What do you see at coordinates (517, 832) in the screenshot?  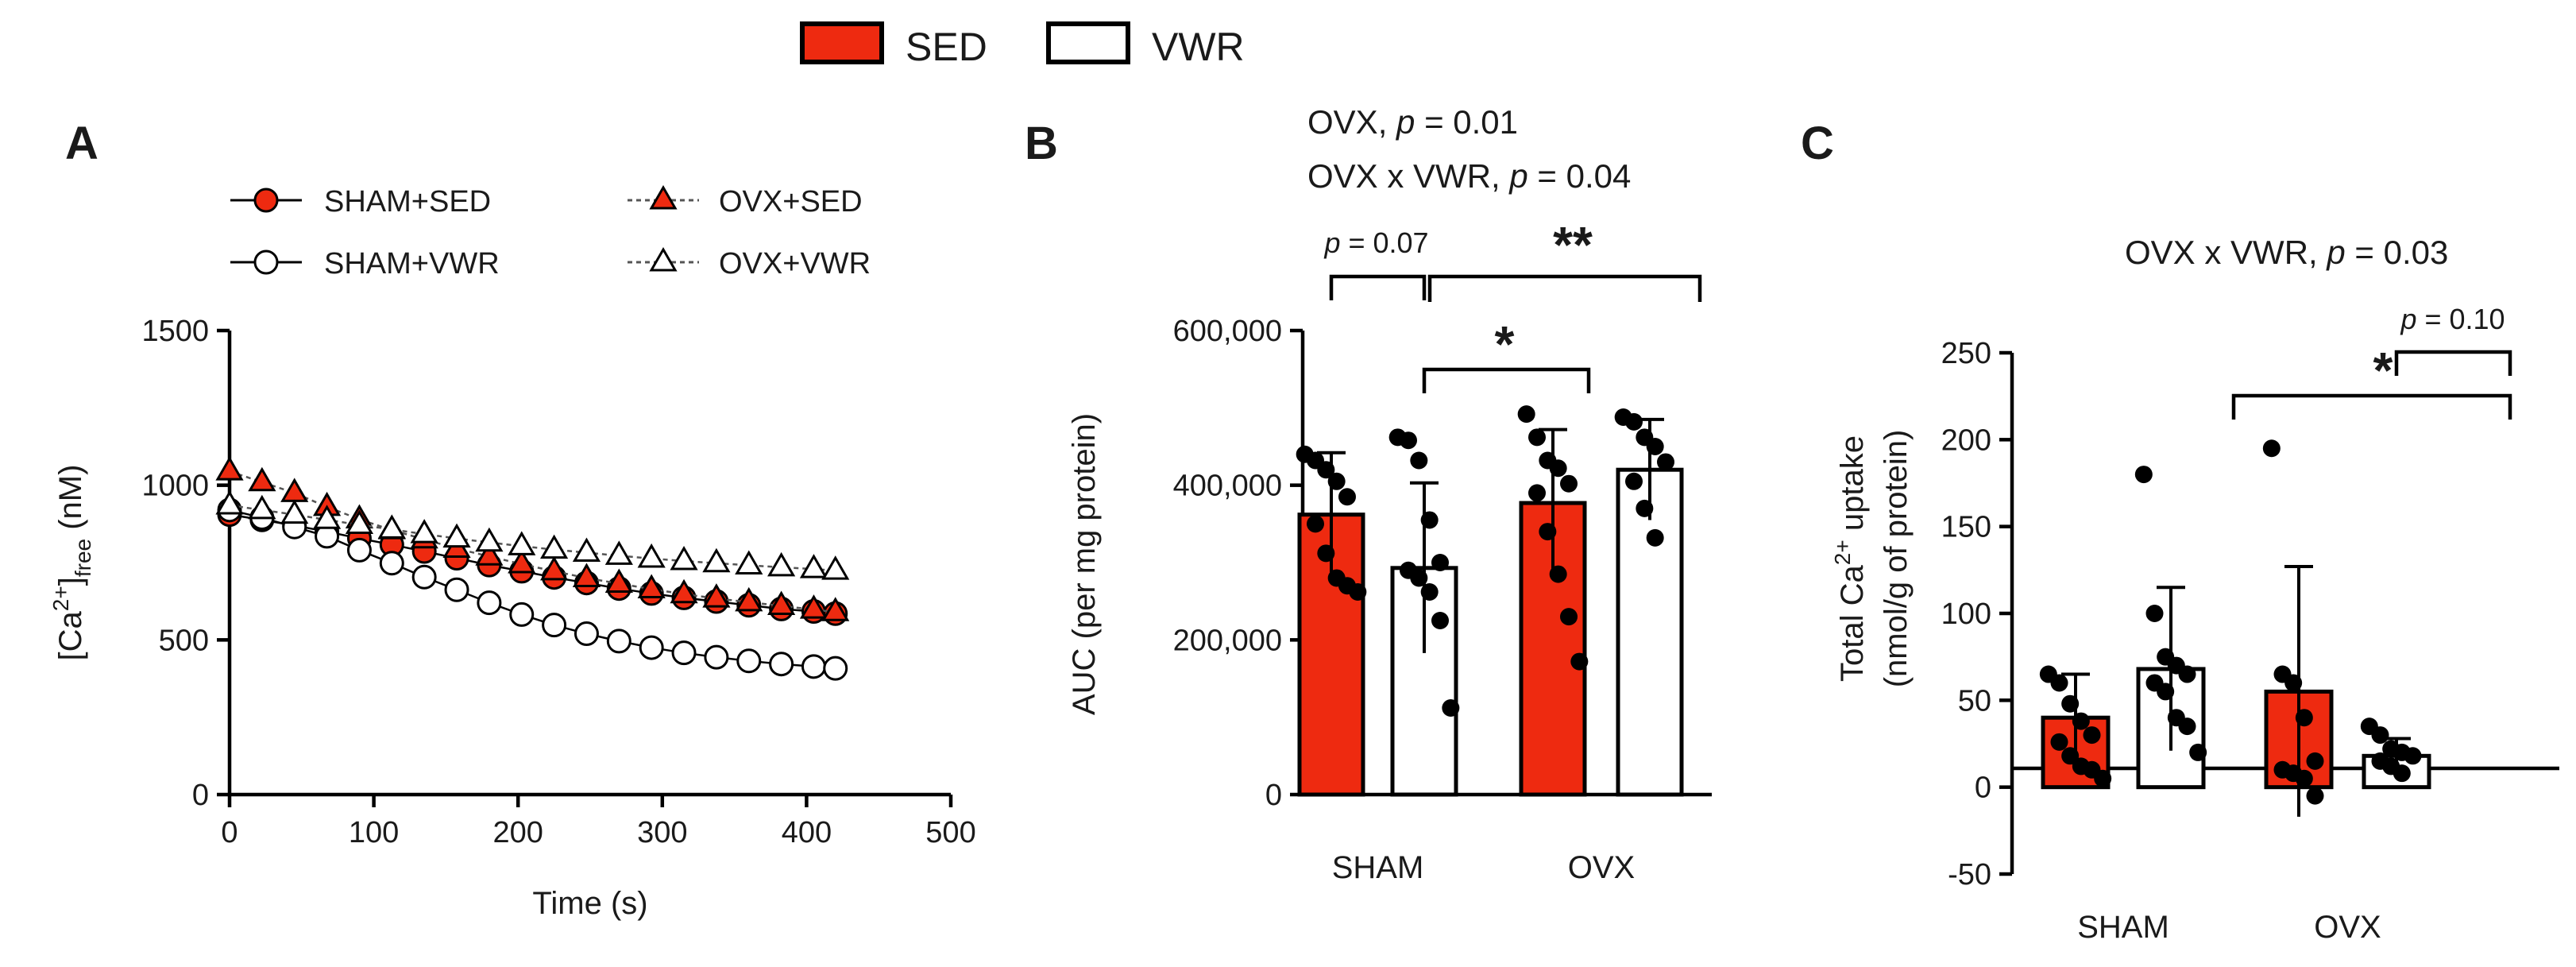 I see `x-tick-label: 200` at bounding box center [517, 832].